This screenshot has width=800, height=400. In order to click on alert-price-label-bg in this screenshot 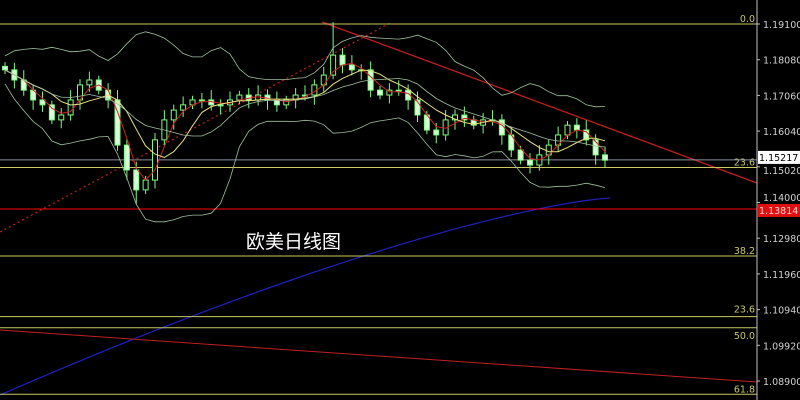, I will do `click(779, 211)`.